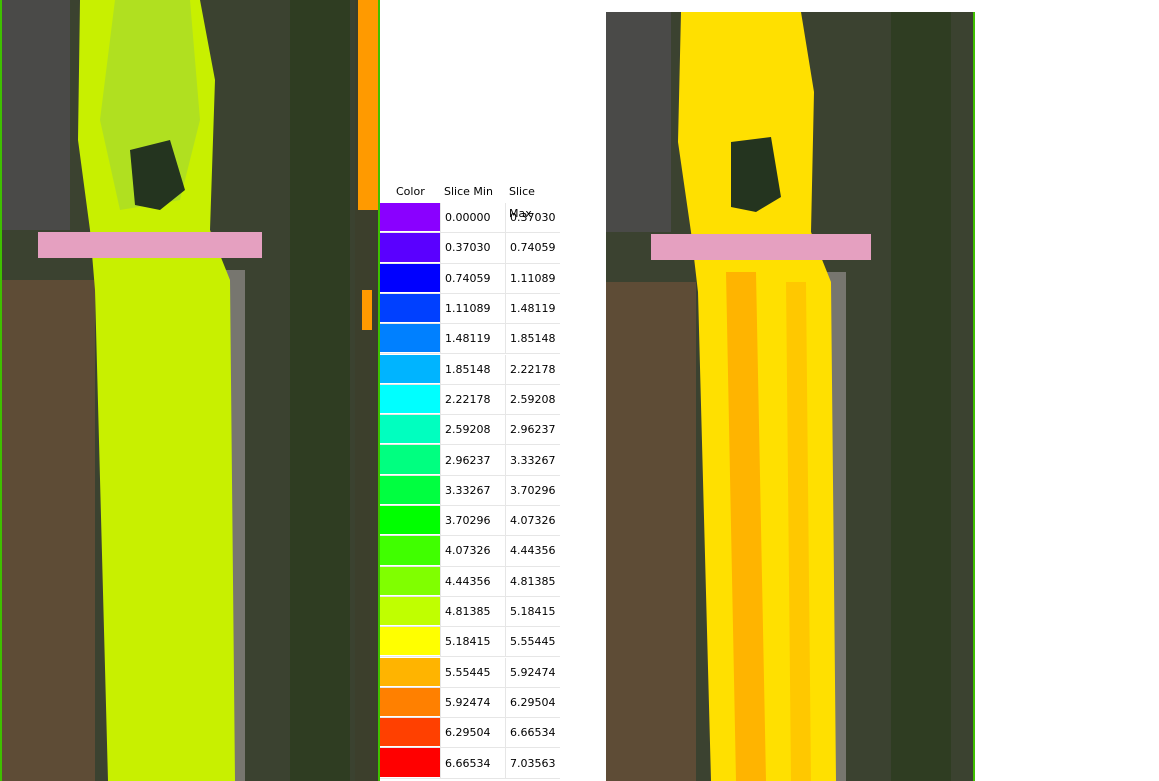 The width and height of the screenshot is (1159, 781). I want to click on legend-row: 2.59208 2.96237, so click(470, 430).